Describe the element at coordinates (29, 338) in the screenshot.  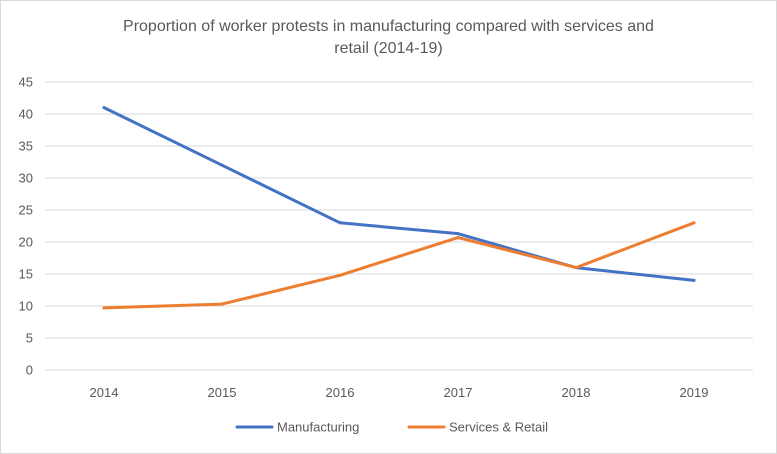
I see `y-tick-label: 5` at that location.